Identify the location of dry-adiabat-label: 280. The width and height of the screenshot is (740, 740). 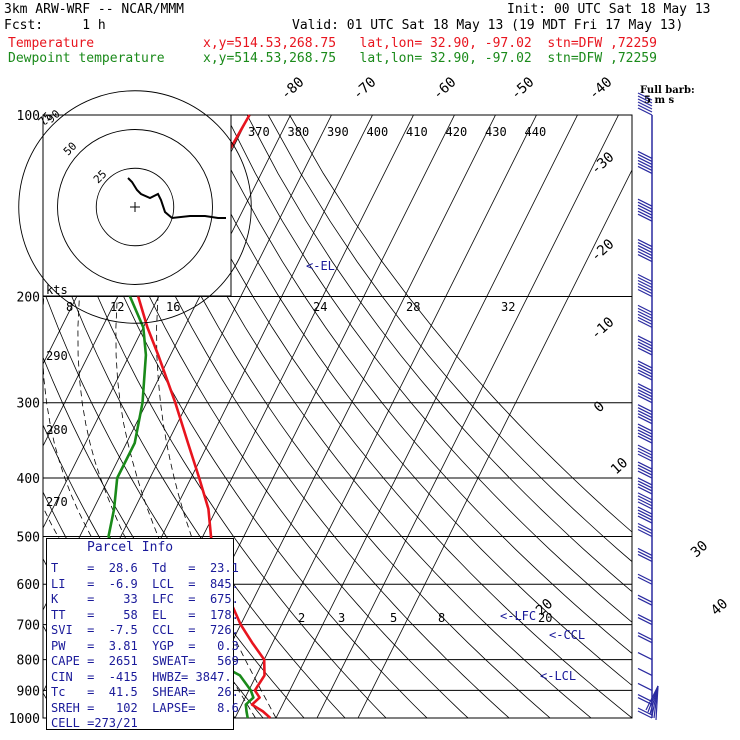
(57, 430).